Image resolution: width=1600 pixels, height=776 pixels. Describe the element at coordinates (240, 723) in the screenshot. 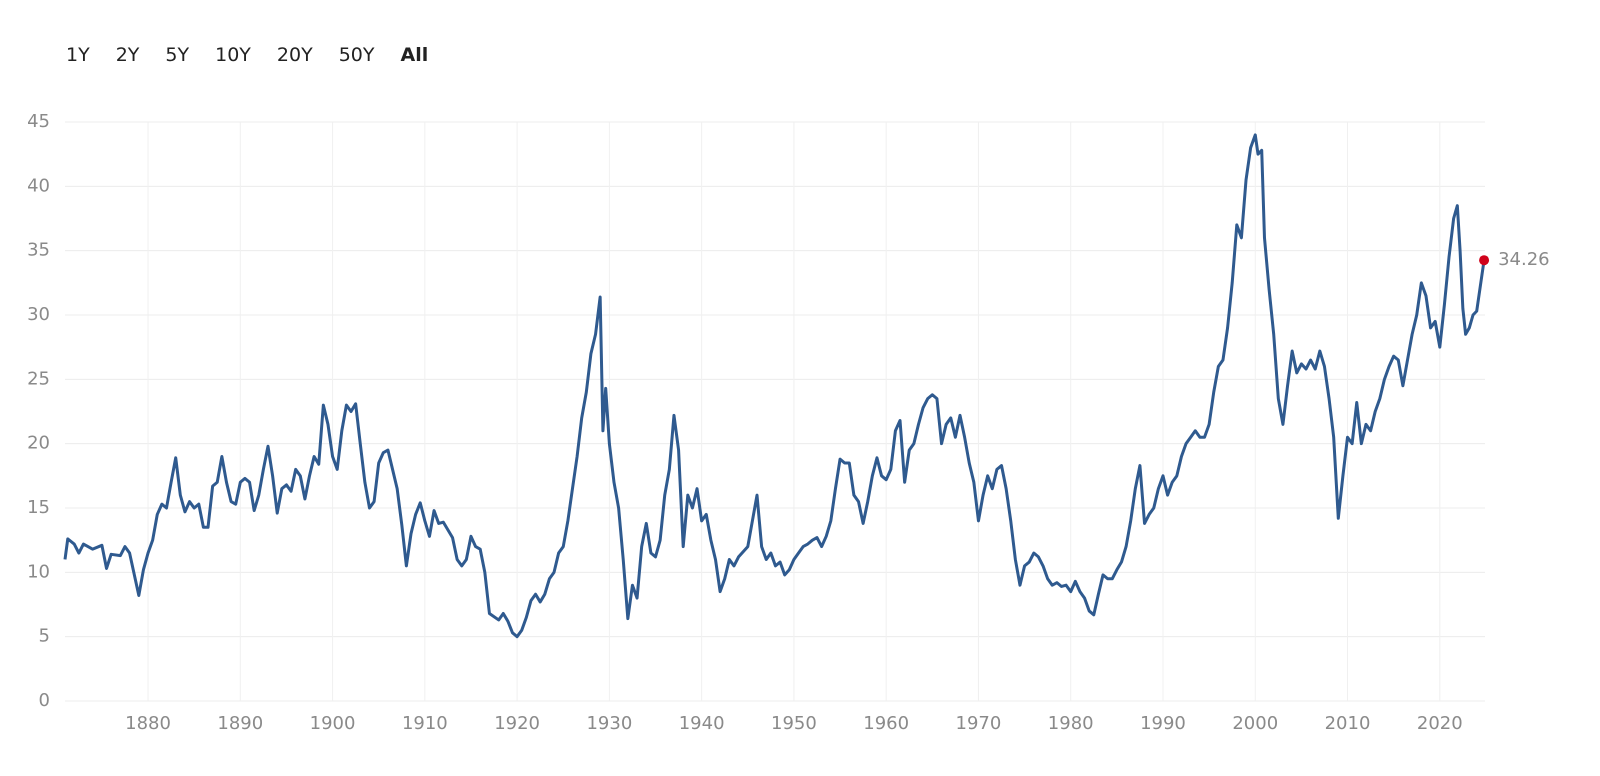

I see `x-tick-label: 1890` at that location.